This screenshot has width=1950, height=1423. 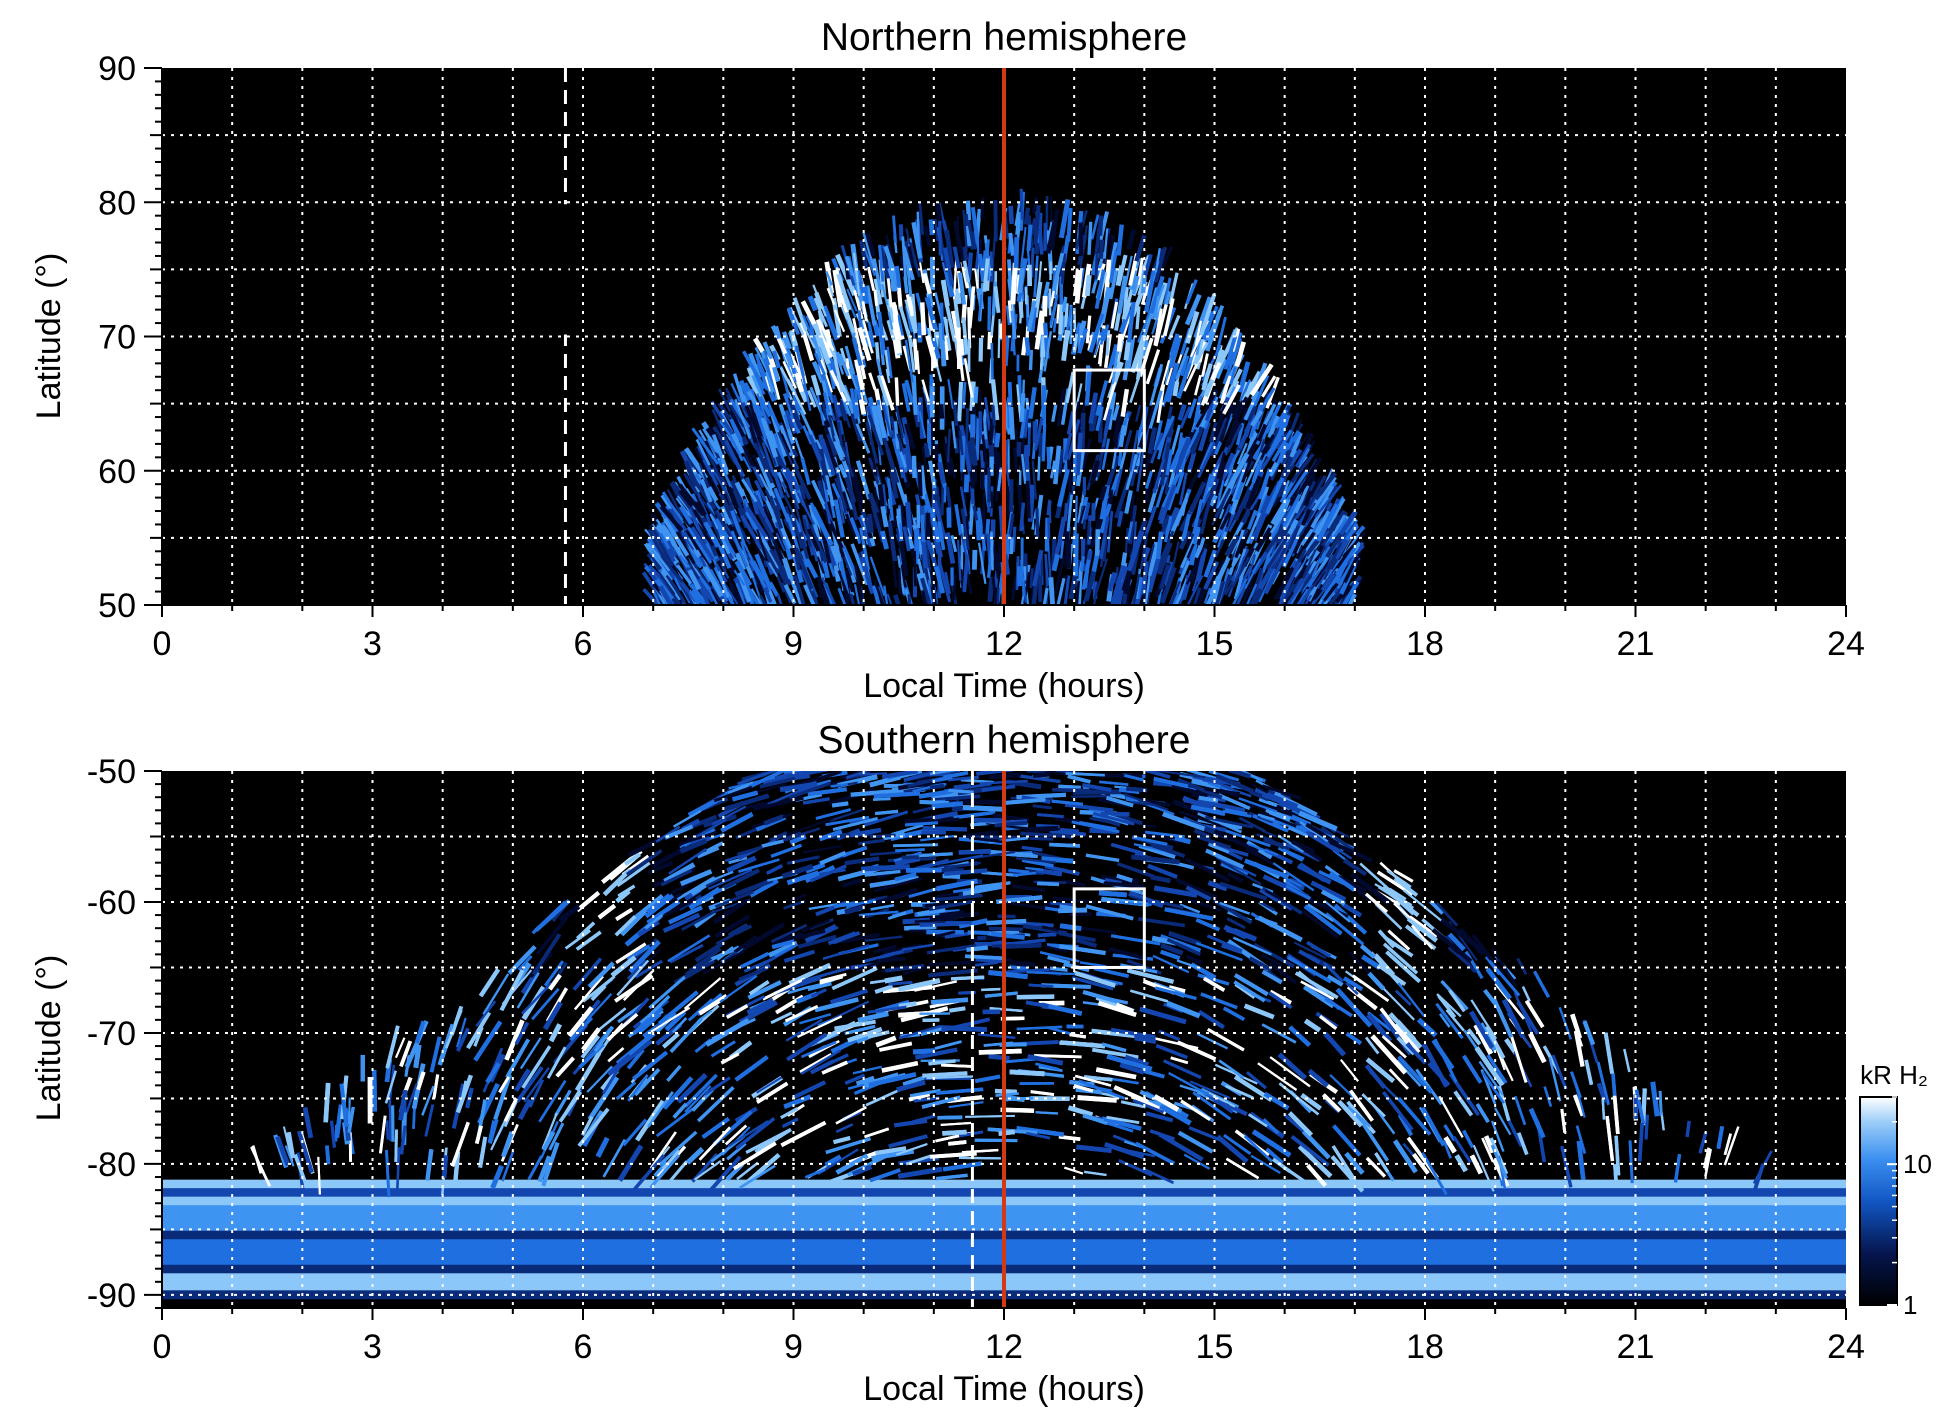 What do you see at coordinates (117, 472) in the screenshot?
I see `y-tick-label: 60` at bounding box center [117, 472].